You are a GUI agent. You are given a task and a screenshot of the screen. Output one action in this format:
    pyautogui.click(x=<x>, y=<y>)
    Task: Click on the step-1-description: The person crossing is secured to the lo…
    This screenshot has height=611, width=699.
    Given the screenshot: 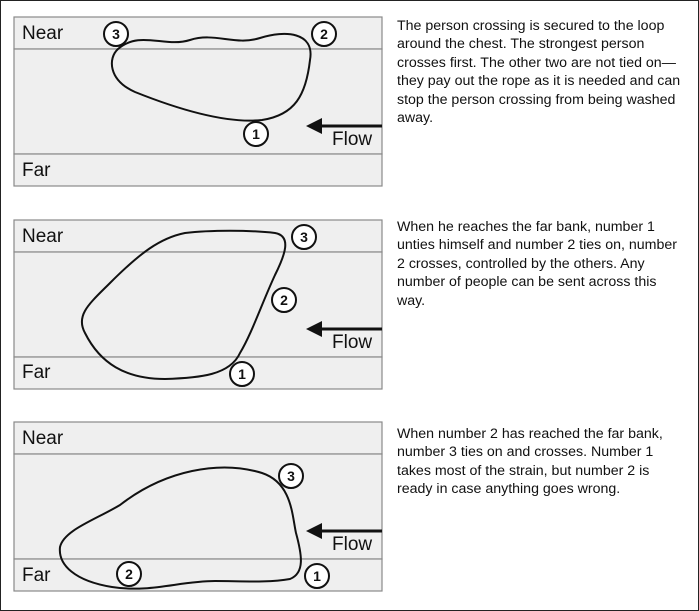 What is the action you would take?
    pyautogui.click(x=539, y=72)
    